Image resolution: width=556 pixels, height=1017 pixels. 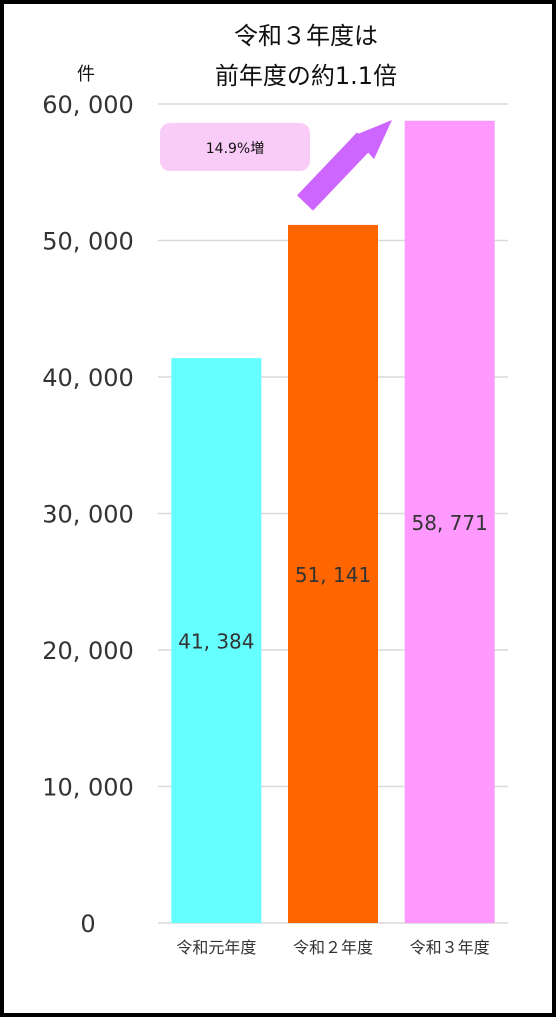 I want to click on y-tick-label: 40, 000, so click(x=88, y=378).